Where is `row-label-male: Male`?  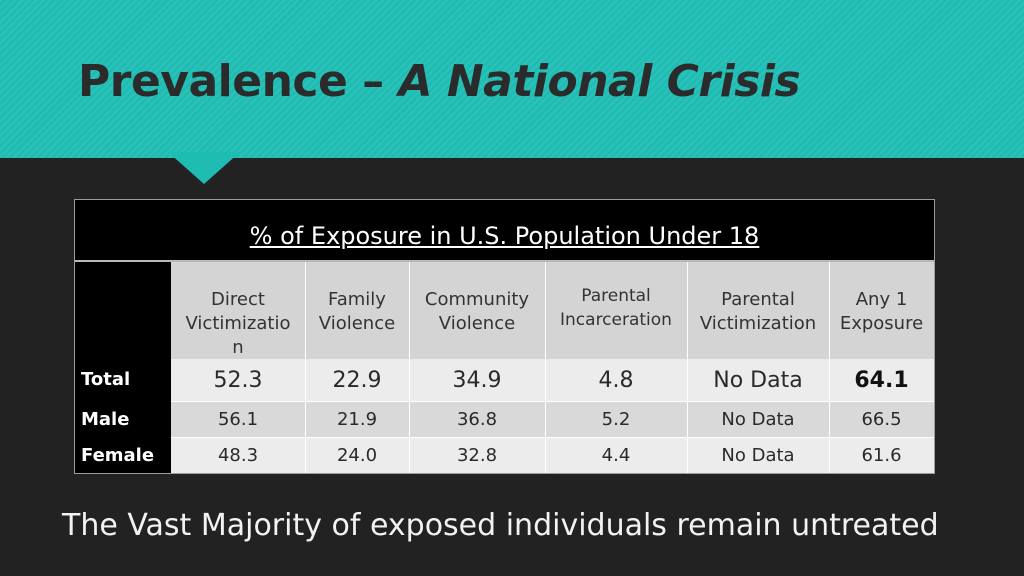
row-label-male: Male is located at coordinates (123, 419).